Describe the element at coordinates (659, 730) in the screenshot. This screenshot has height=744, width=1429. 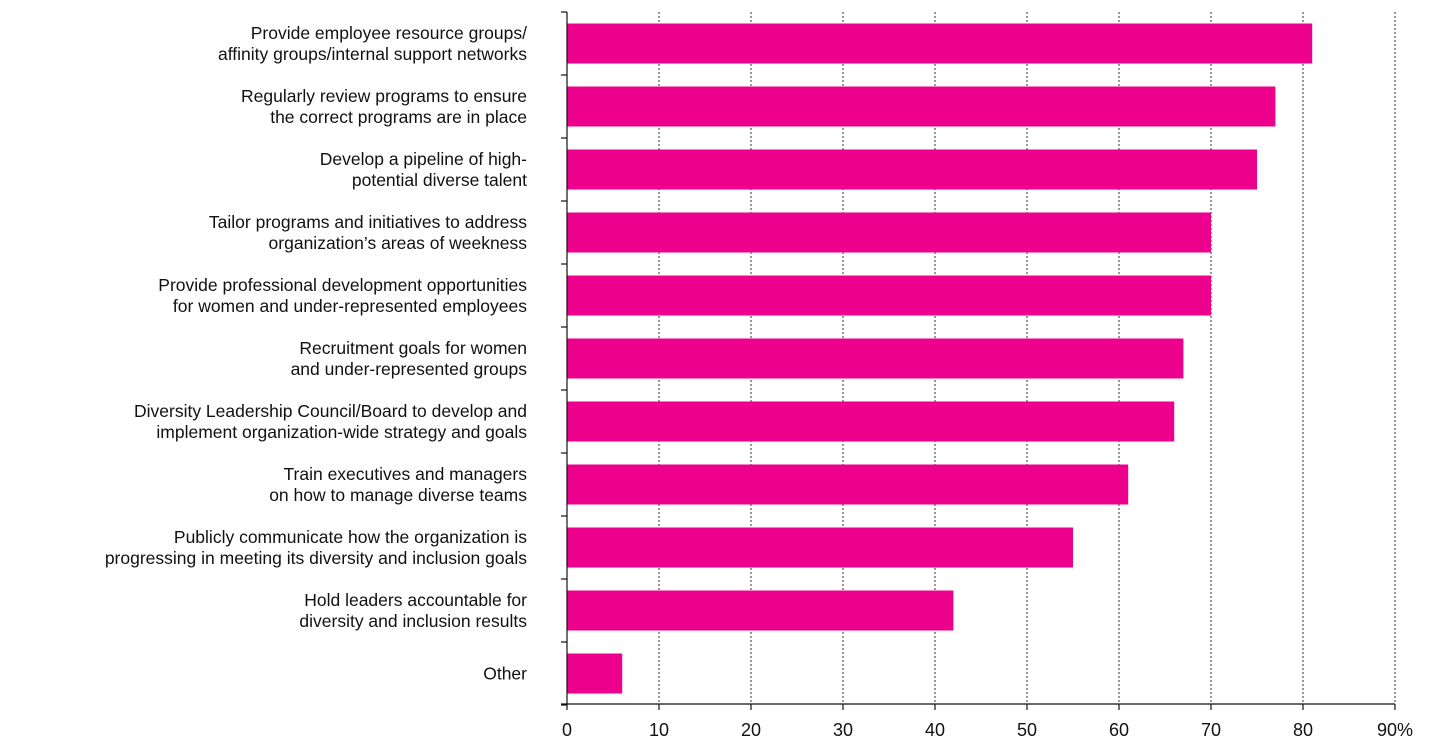
I see `x-tick-label: 10` at that location.